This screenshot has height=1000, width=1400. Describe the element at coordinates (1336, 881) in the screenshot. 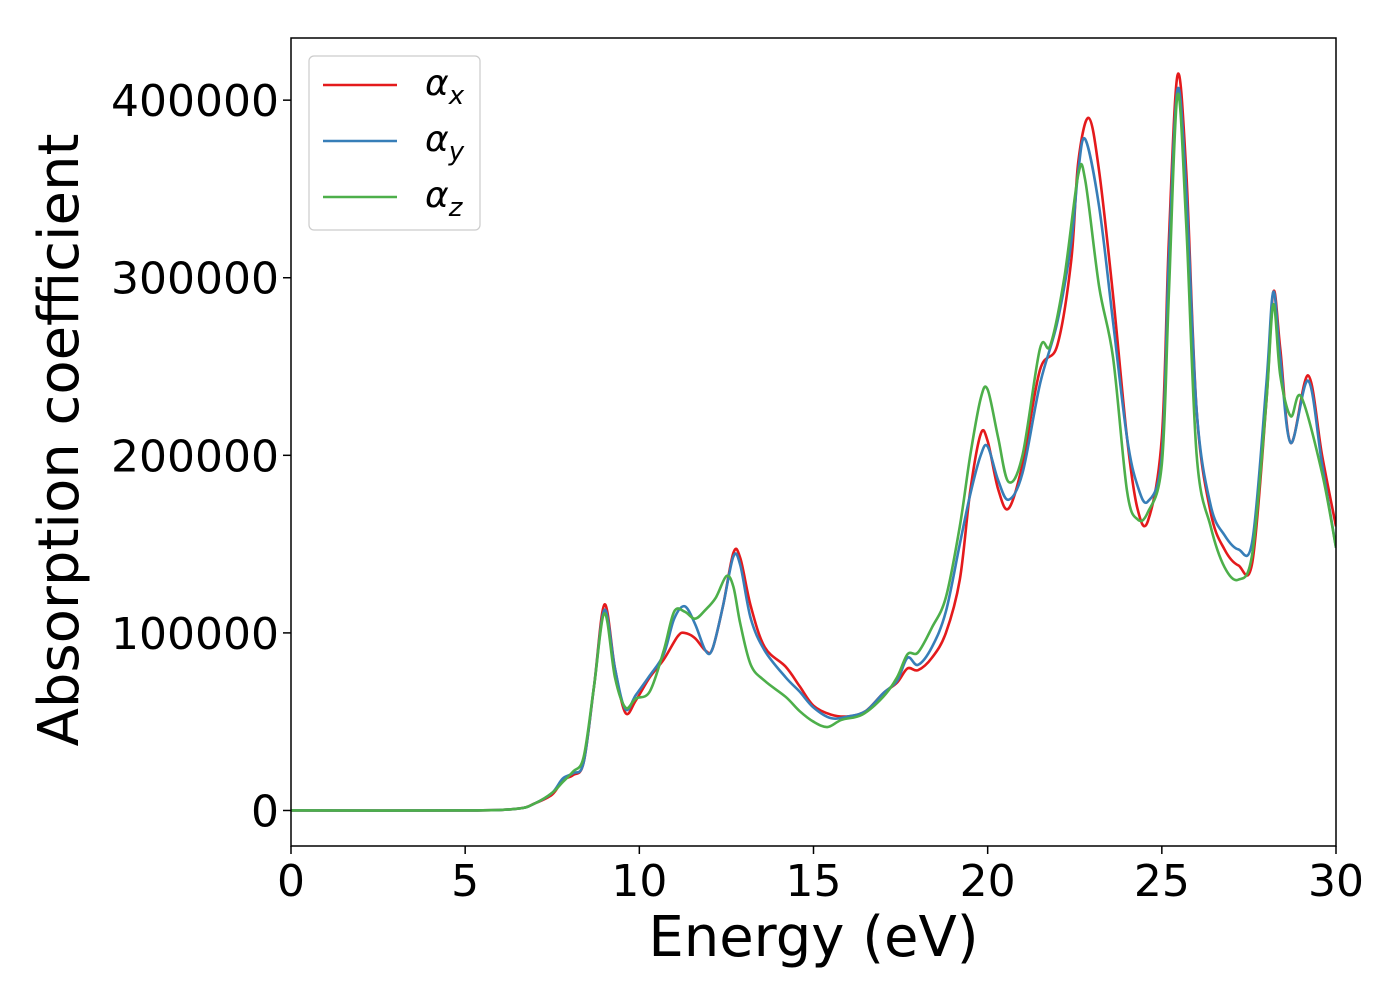

I see `x-tick-label: 30` at that location.